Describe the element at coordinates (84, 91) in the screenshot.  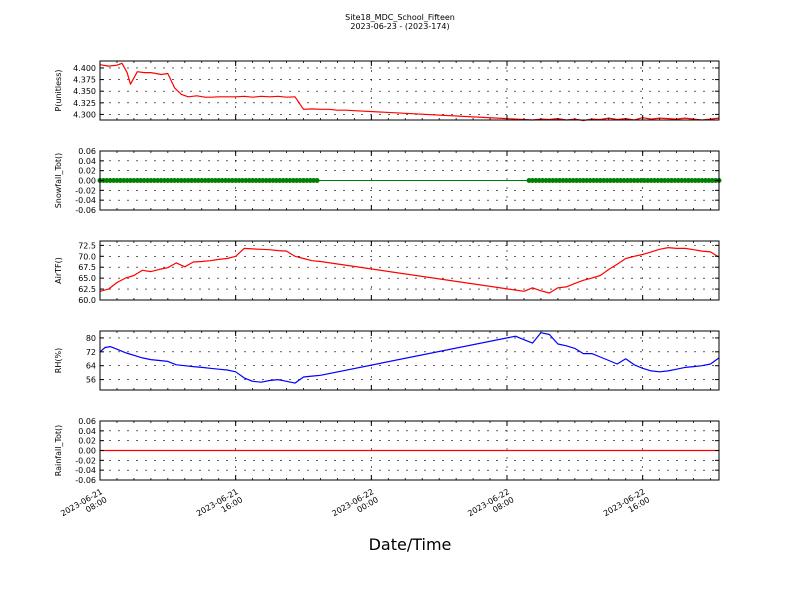
I see `y-tick-label: 4.350` at that location.